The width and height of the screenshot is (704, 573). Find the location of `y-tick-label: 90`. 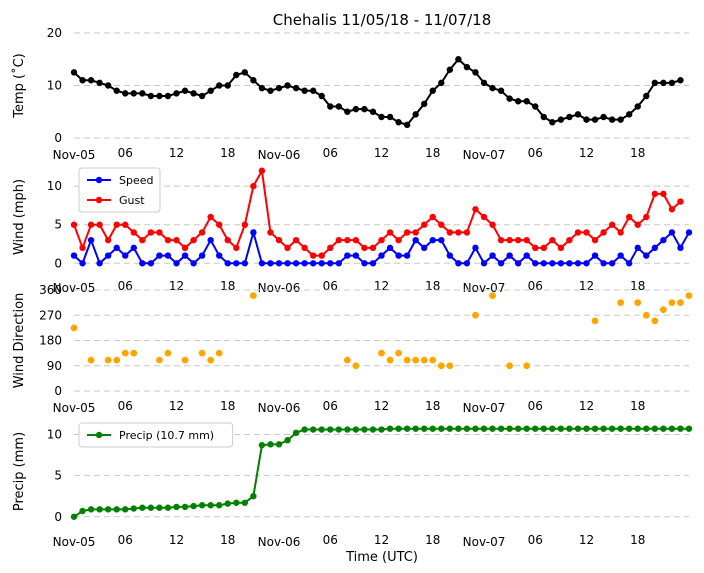

y-tick-label: 90 is located at coordinates (54, 366).